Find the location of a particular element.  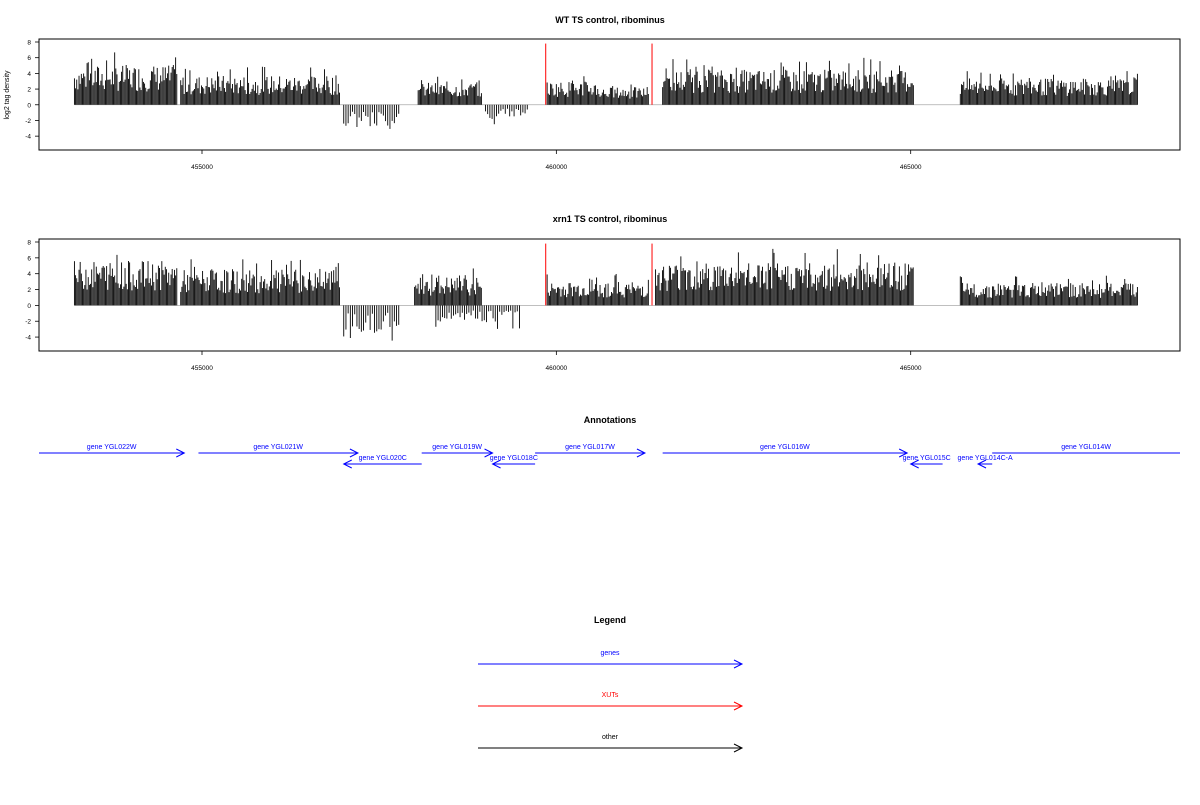

legend-item: other is located at coordinates (611, 743).